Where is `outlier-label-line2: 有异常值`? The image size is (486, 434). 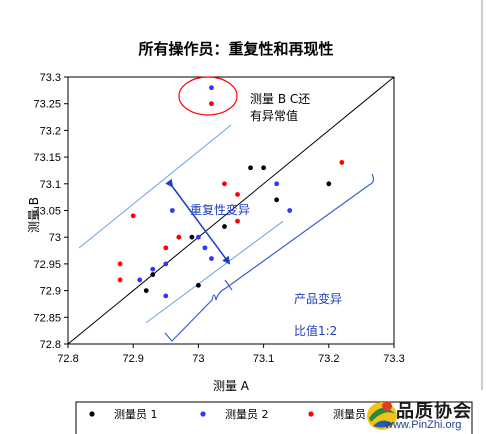 outlier-label-line2: 有异常值 is located at coordinates (274, 115).